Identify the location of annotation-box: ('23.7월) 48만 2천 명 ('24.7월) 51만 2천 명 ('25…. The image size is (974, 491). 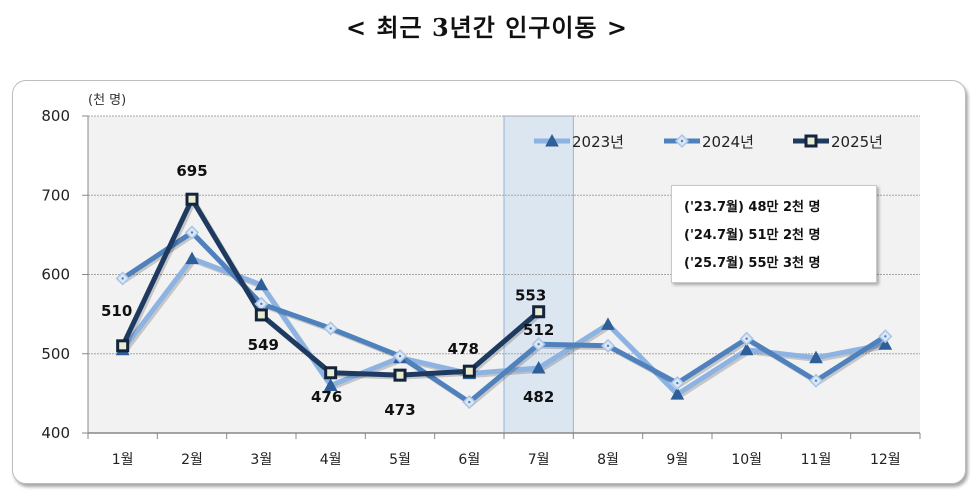
(774, 234).